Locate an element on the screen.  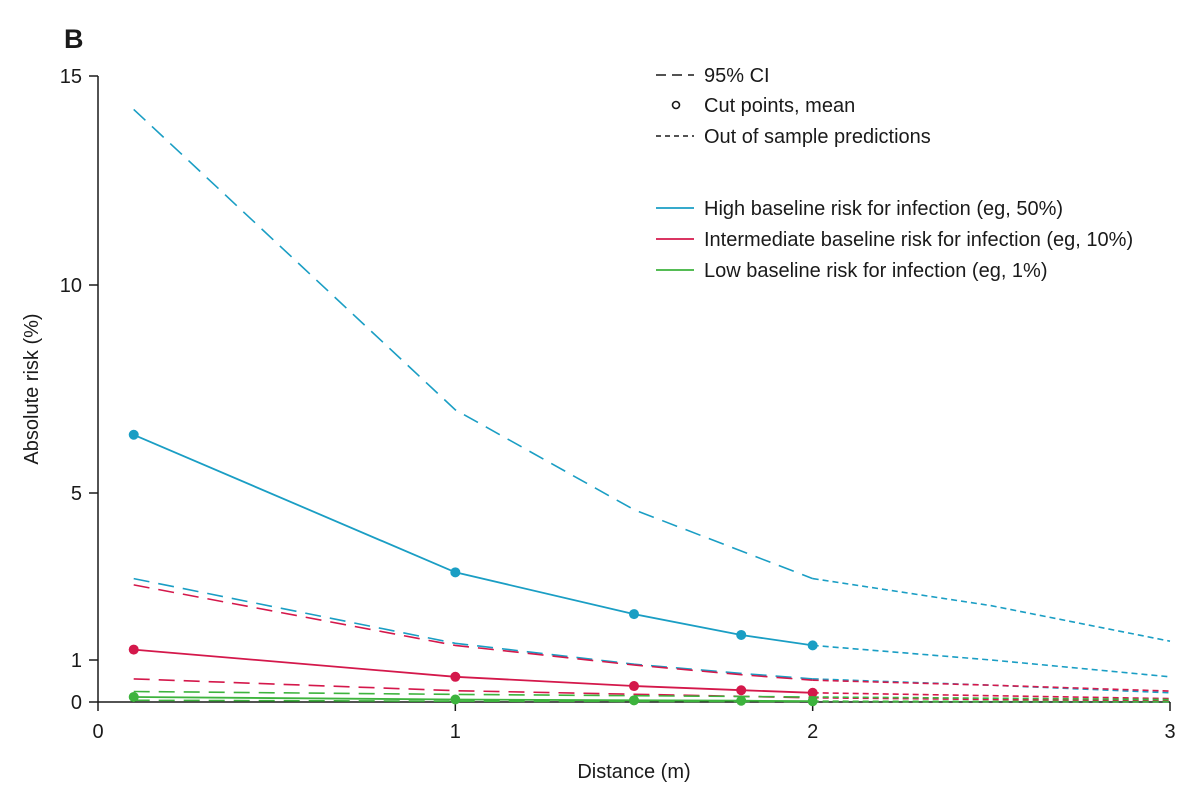
low-ci-lower-line is located at coordinates (473, 701).